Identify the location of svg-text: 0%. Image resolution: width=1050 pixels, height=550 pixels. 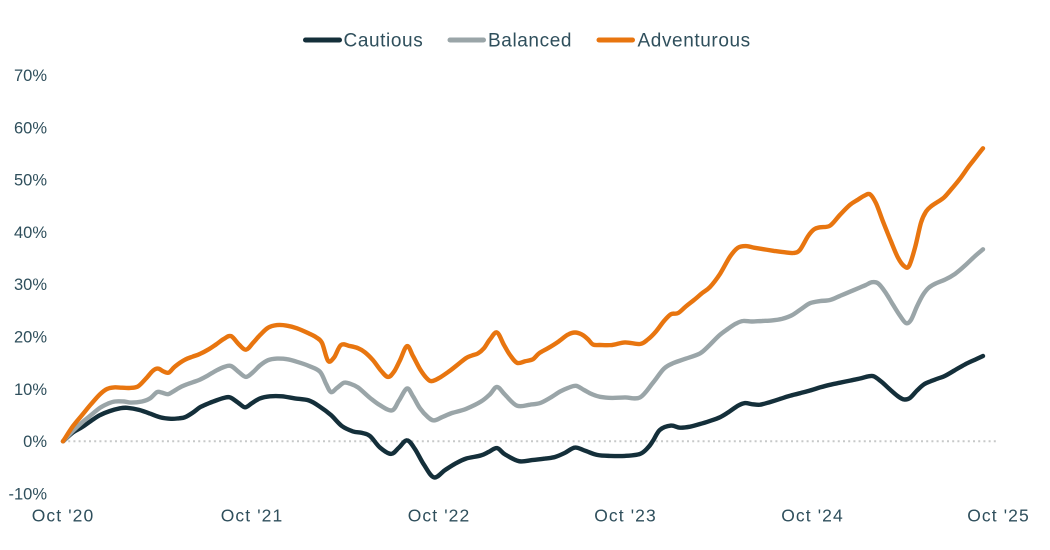
(35, 442).